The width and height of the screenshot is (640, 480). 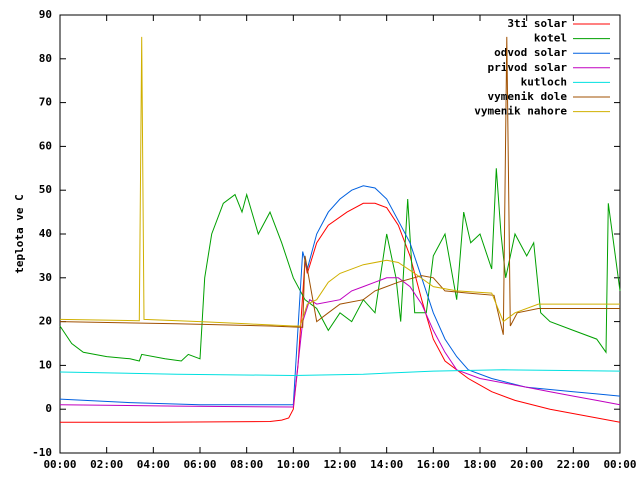 What do you see at coordinates (479, 464) in the screenshot?
I see `x-tick-label: 18:00` at bounding box center [479, 464].